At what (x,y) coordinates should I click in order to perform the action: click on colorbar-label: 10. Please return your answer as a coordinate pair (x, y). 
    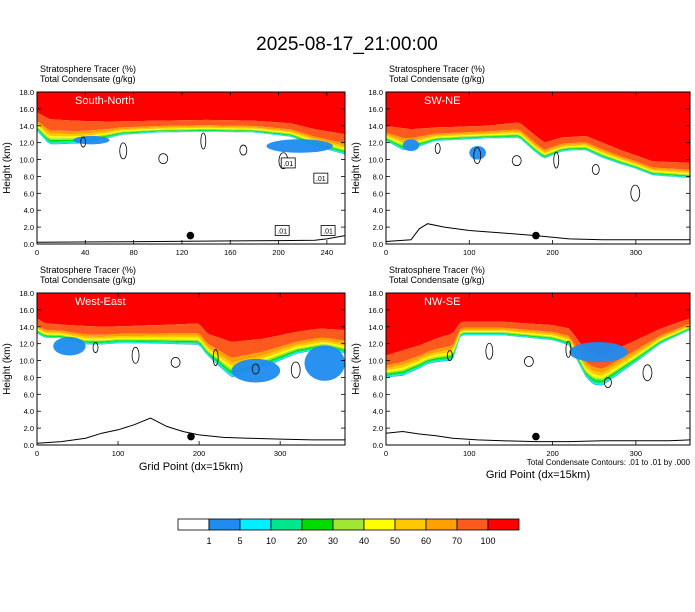
    Looking at the image, I should click on (271, 541).